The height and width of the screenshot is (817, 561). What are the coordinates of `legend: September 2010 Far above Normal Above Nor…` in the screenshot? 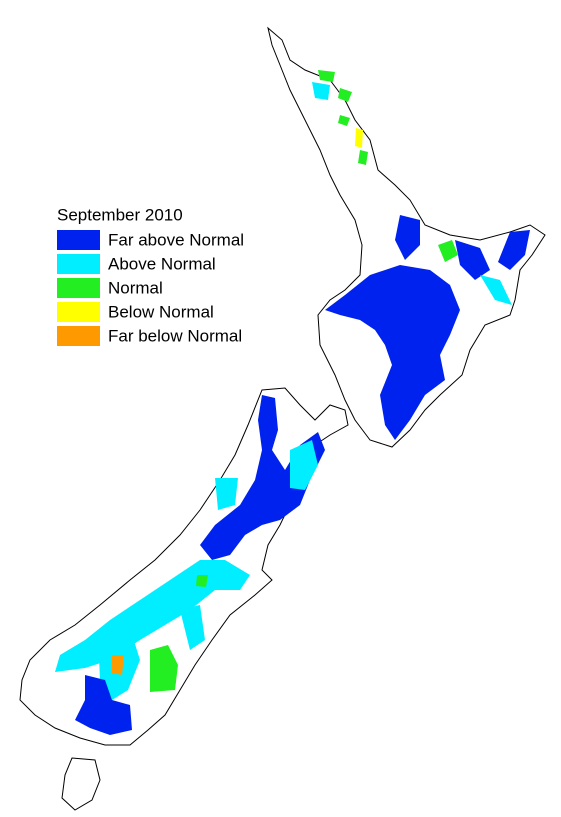 It's located at (150, 275).